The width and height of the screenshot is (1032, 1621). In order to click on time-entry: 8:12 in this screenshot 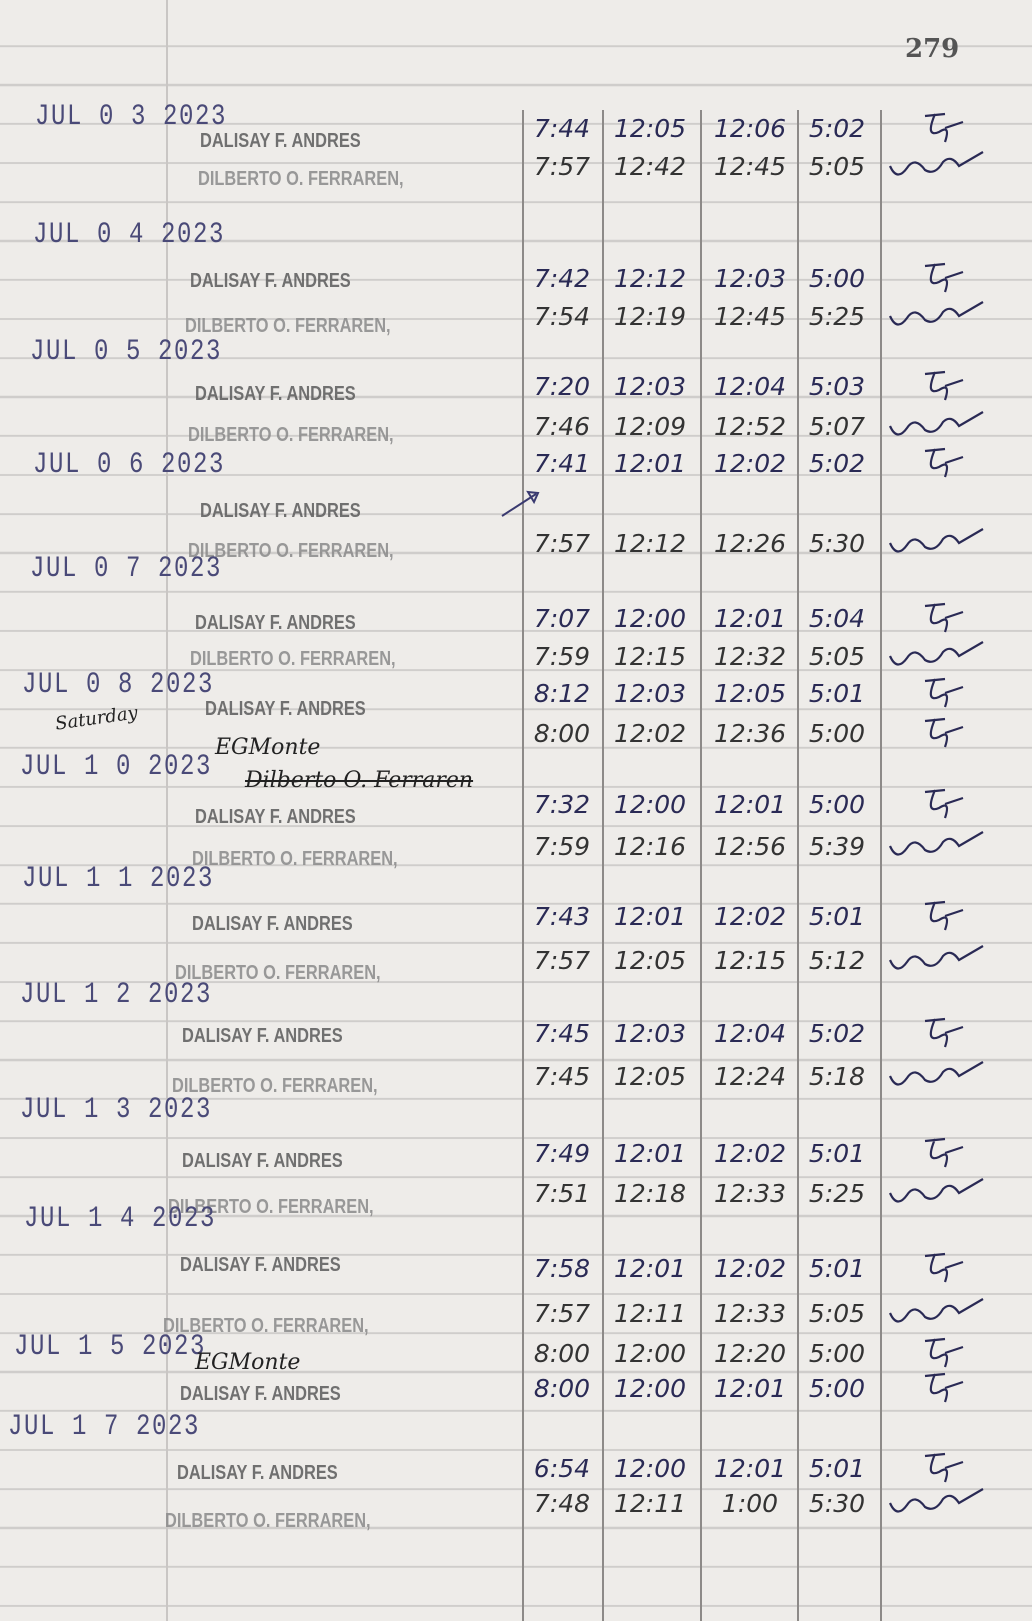, I will do `click(562, 693)`.